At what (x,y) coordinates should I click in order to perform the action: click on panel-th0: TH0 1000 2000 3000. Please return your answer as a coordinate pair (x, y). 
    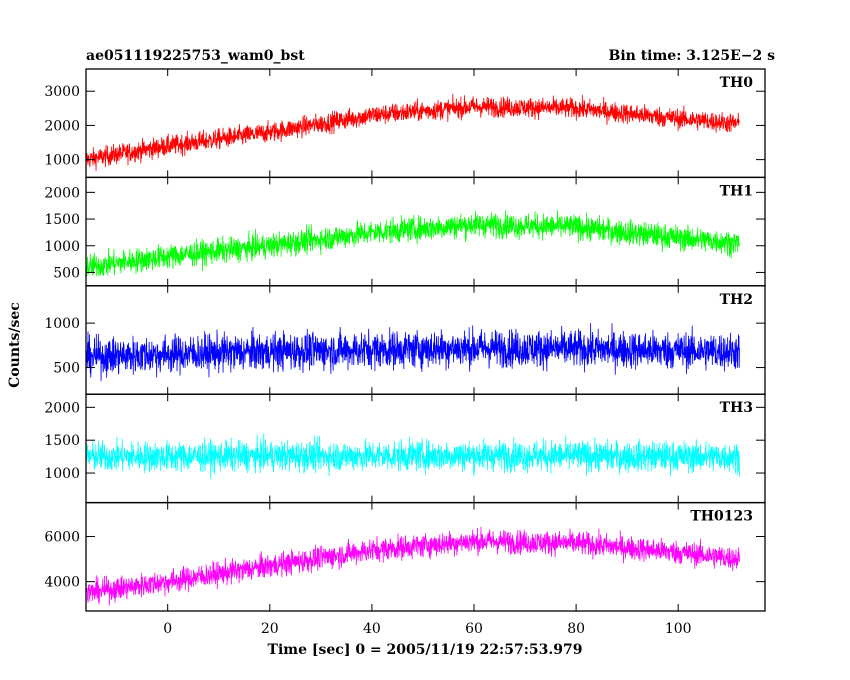
    Looking at the image, I should click on (405, 123).